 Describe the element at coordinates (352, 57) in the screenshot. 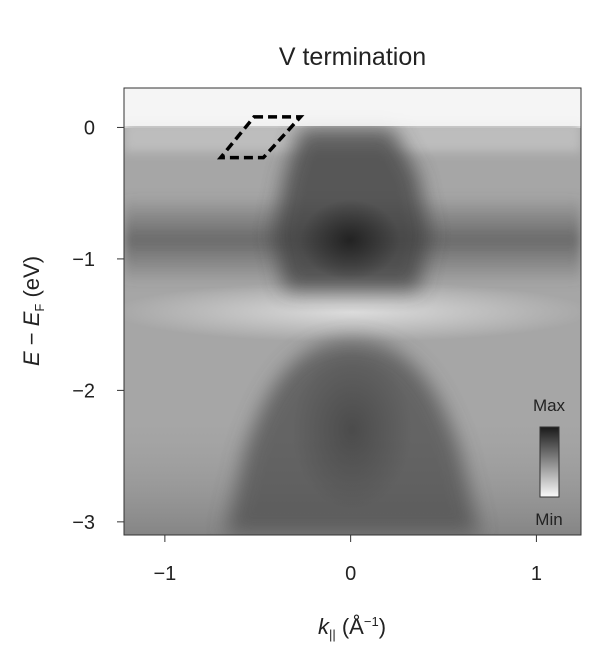

I see `chart-title: V termination` at that location.